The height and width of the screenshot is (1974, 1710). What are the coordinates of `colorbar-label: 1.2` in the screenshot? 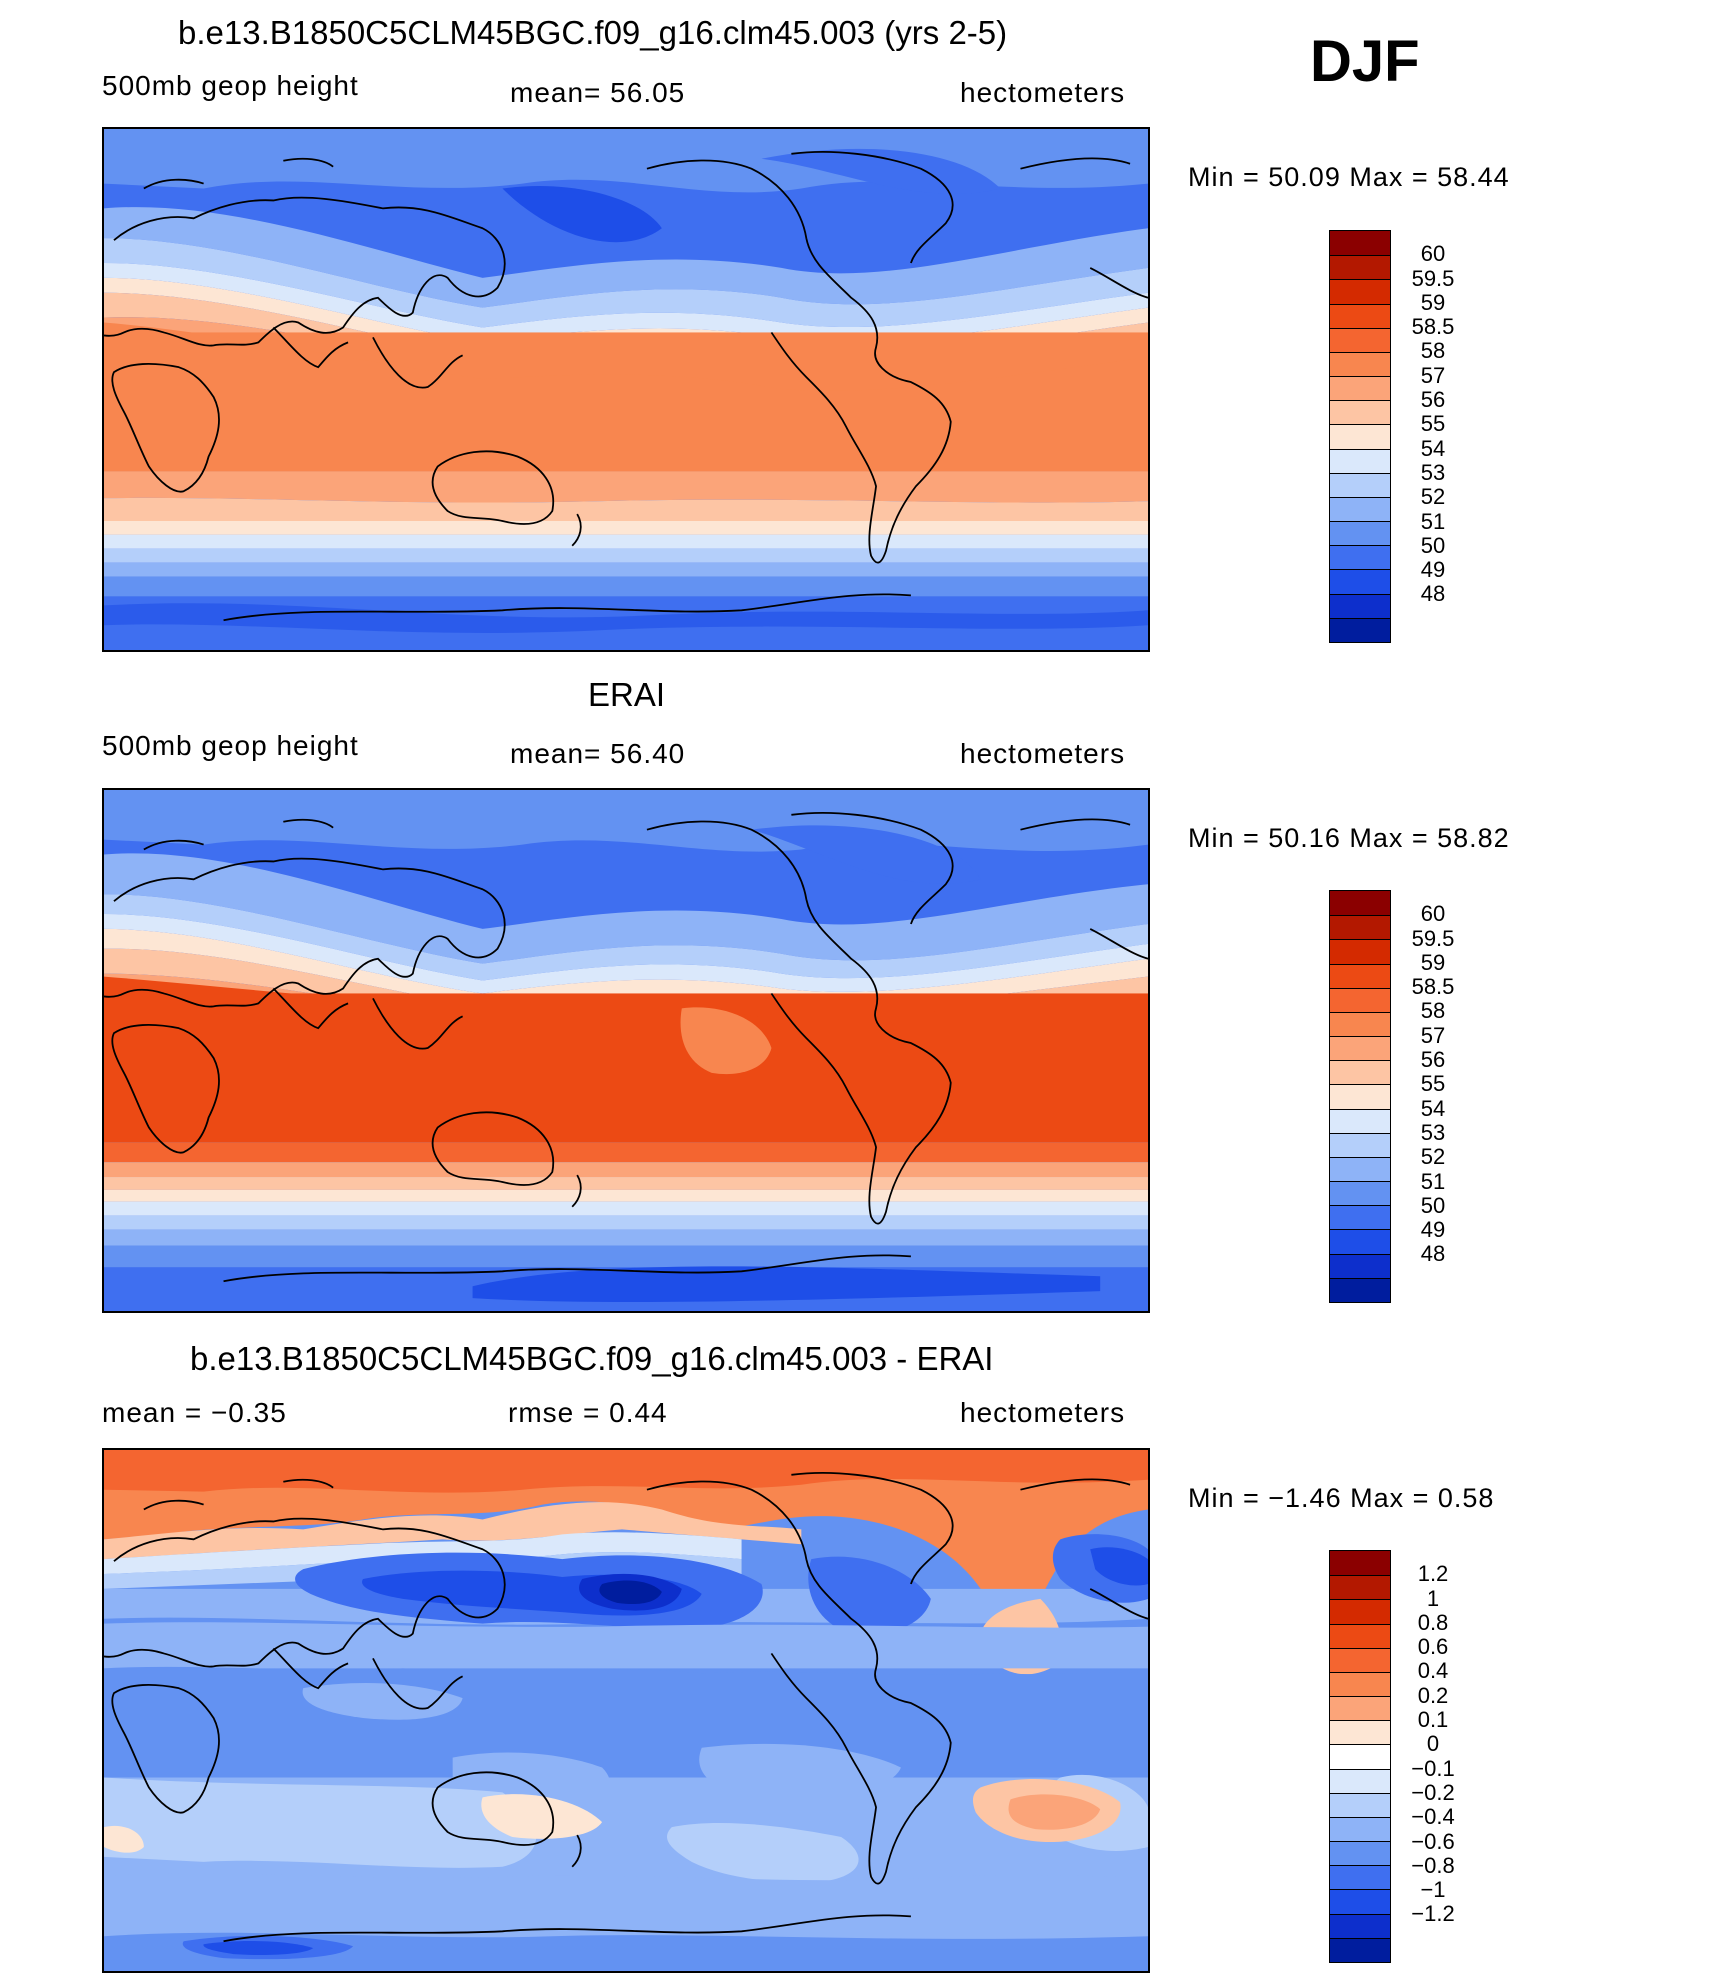 It's located at (1433, 1574).